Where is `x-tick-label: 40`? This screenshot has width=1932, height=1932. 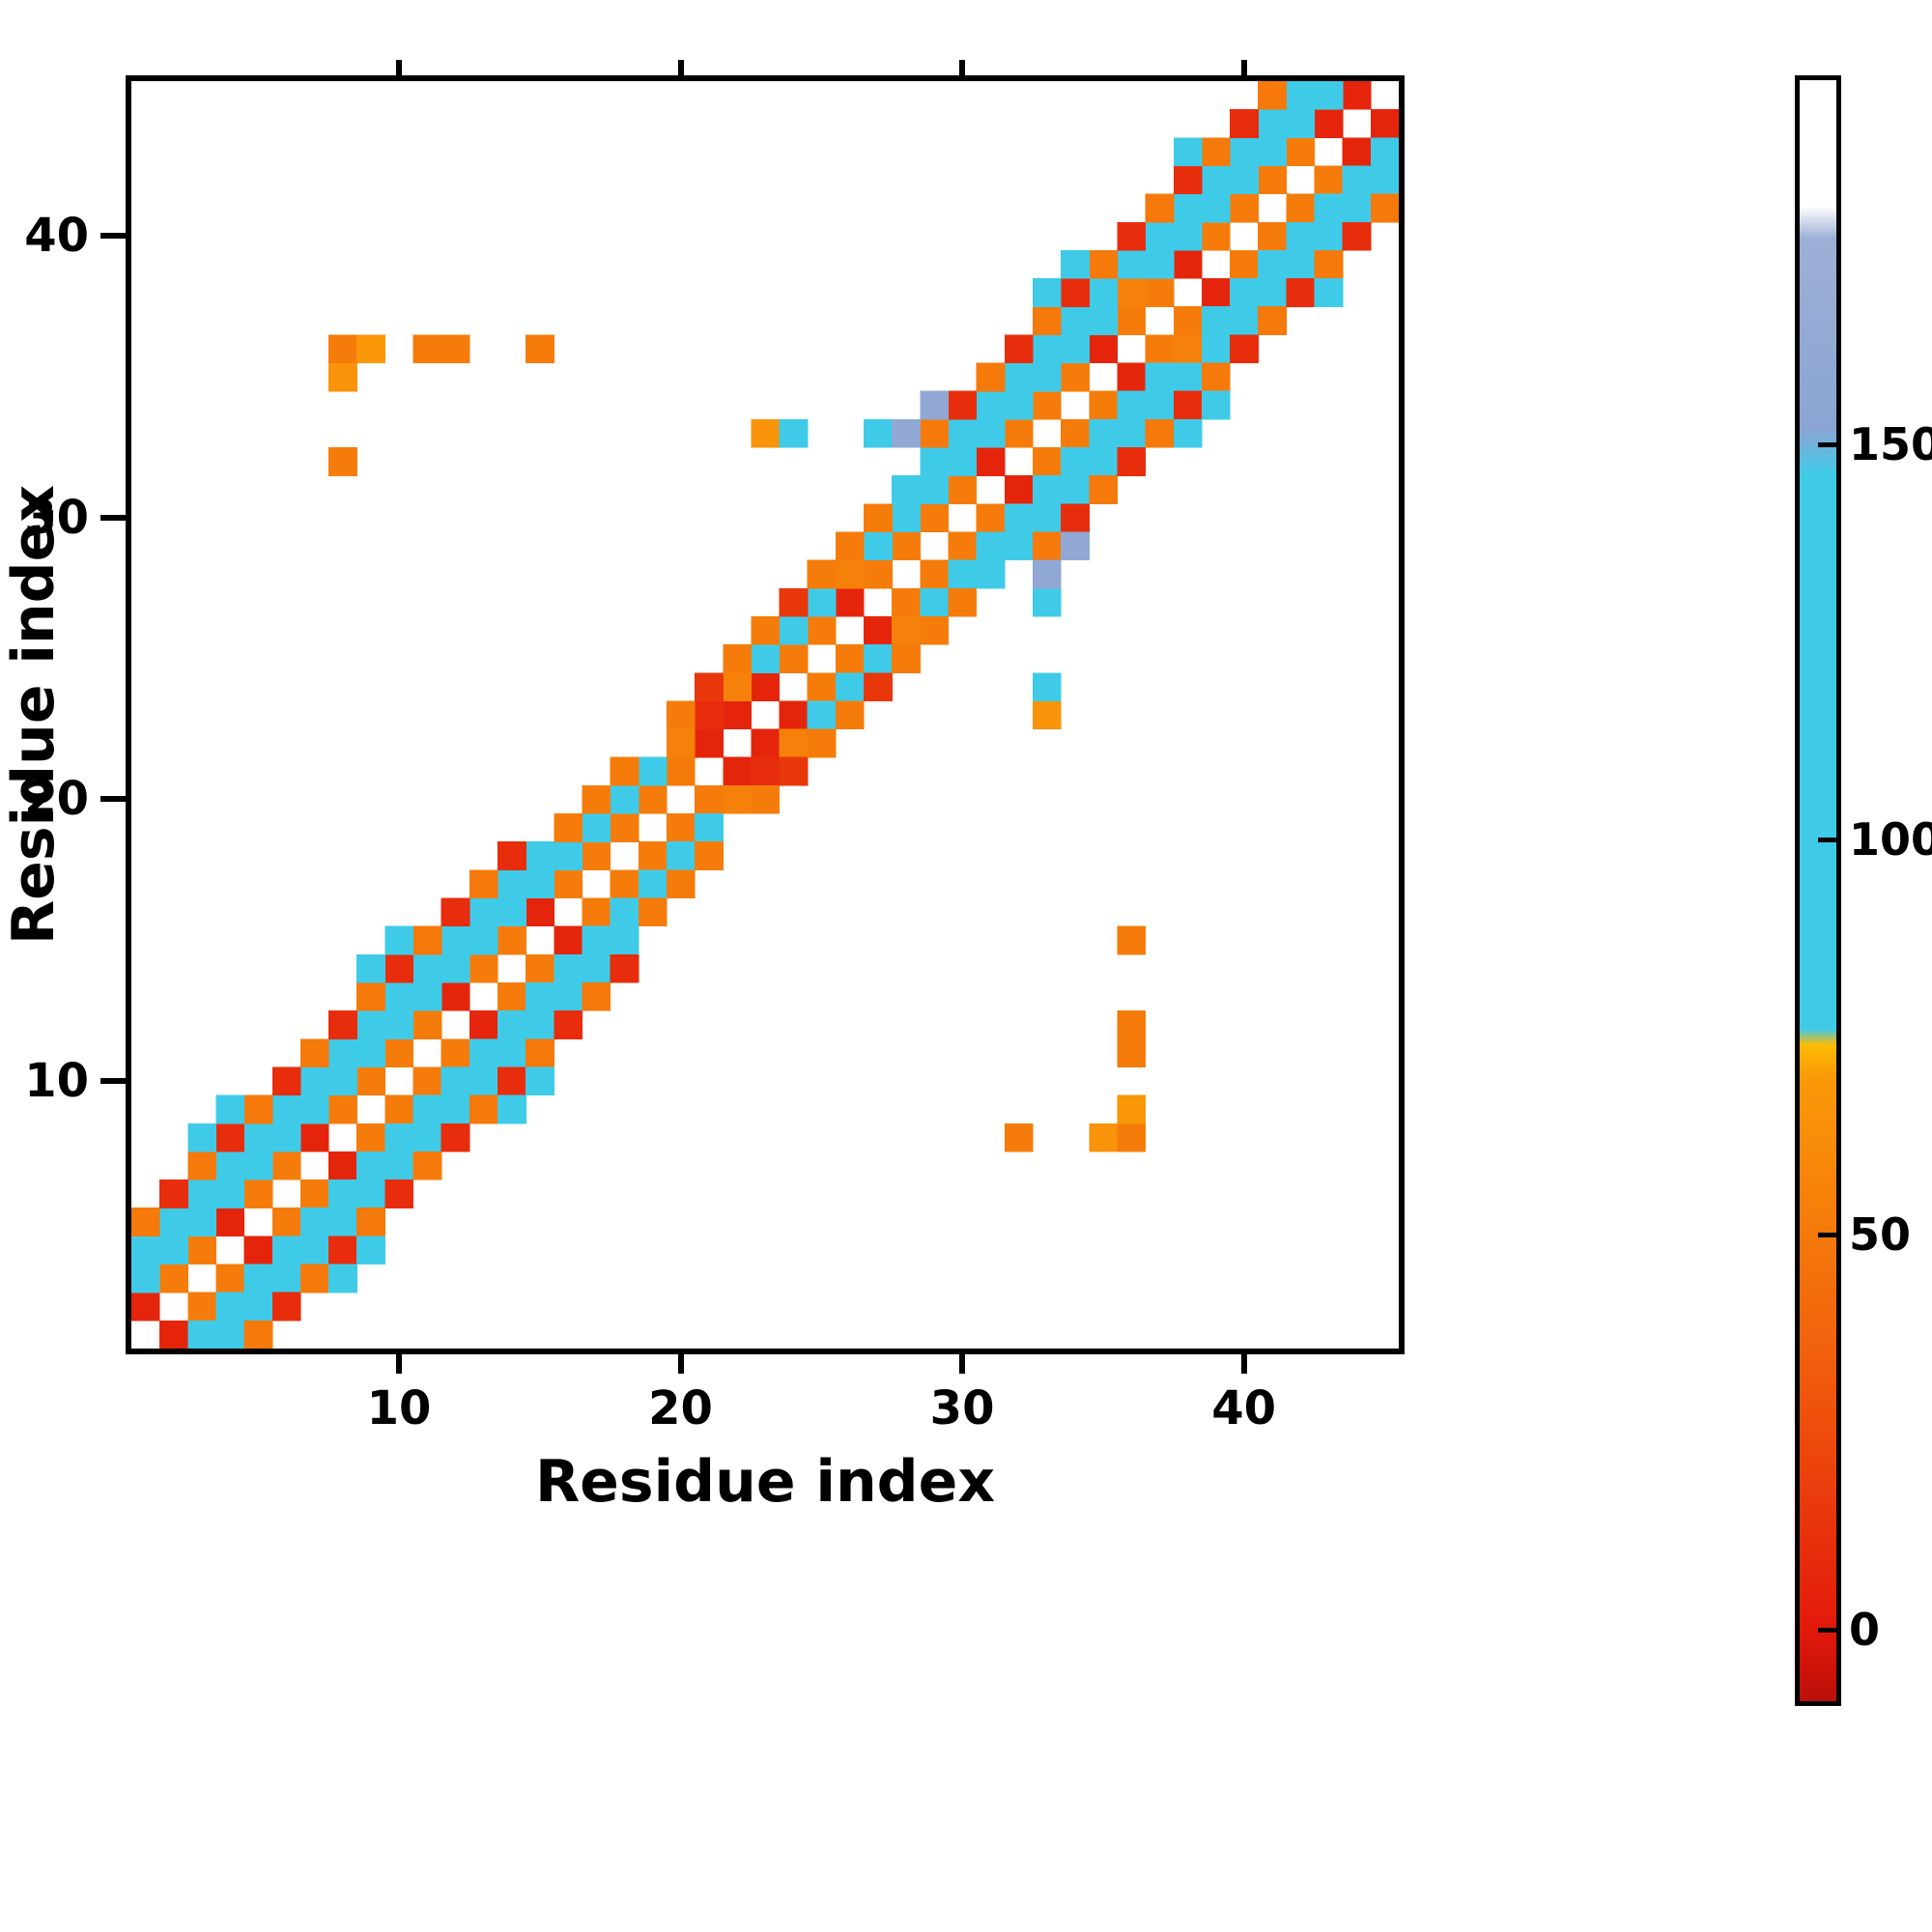
x-tick-label: 40 is located at coordinates (1244, 1408).